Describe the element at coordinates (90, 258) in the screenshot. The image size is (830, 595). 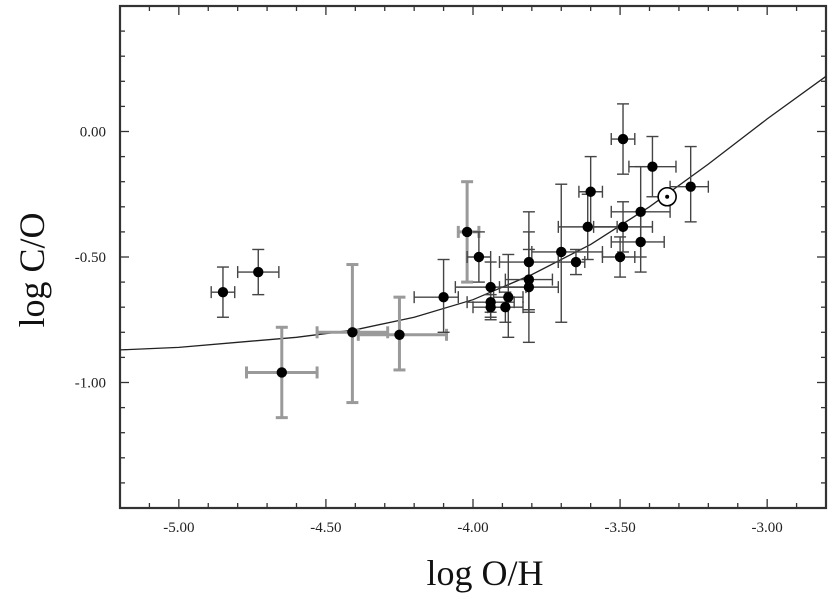
I see `y-tick-label: -0.50` at that location.